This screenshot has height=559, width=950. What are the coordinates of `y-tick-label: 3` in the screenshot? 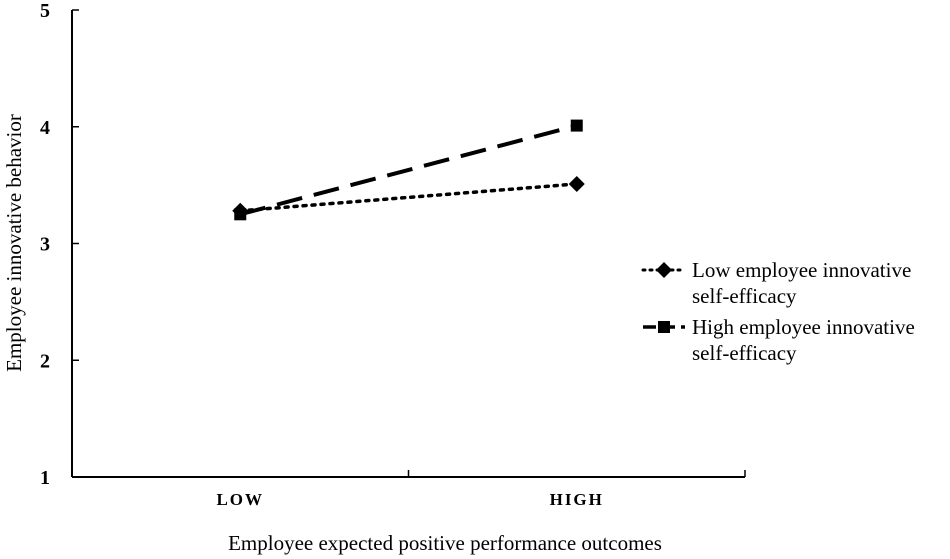 It's located at (45, 245).